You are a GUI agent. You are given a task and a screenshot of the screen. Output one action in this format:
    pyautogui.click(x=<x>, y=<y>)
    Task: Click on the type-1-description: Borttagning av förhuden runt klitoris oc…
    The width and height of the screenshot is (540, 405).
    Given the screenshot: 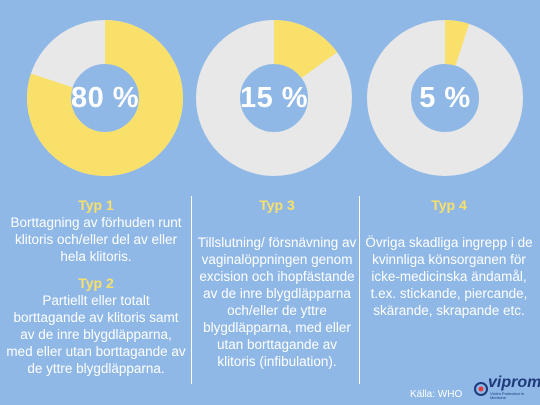 What is the action you would take?
    pyautogui.click(x=96, y=239)
    